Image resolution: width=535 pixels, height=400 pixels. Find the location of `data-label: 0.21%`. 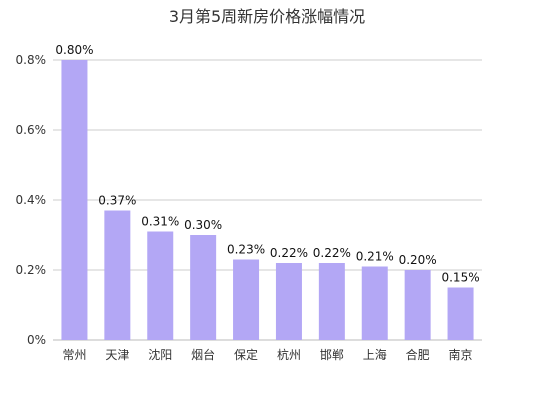

data-label: 0.21% is located at coordinates (375, 257).